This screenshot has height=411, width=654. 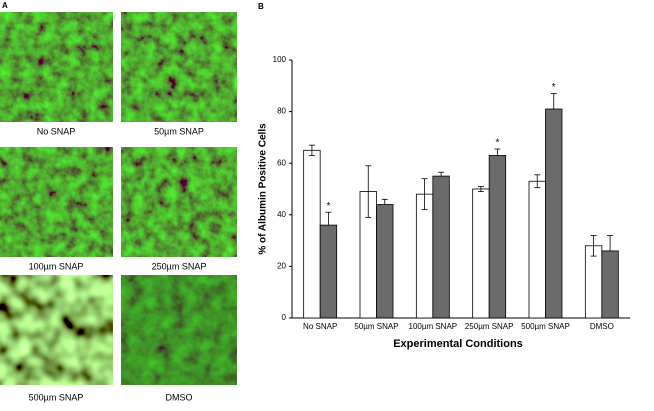 I want to click on x-axis-title: Experimental Conditions, so click(x=458, y=344).